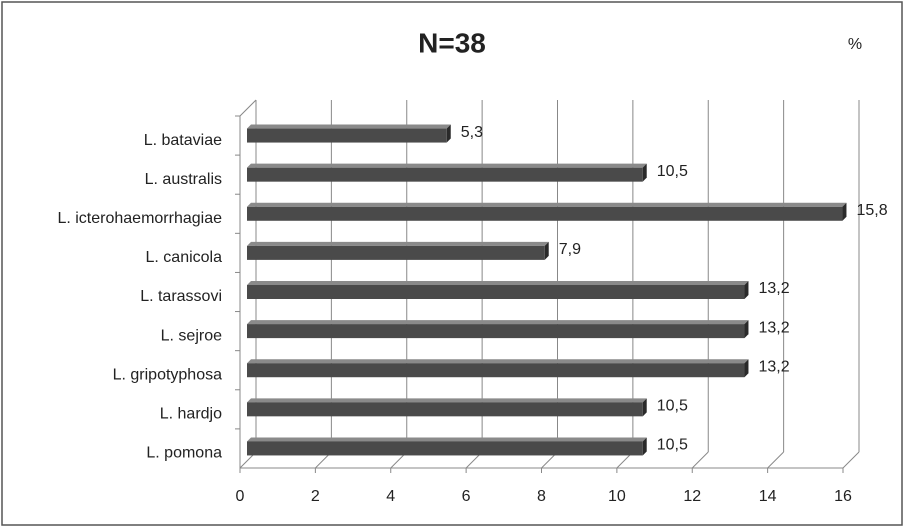 The width and height of the screenshot is (905, 528). What do you see at coordinates (240, 496) in the screenshot?
I see `x-tick-label: 0` at bounding box center [240, 496].